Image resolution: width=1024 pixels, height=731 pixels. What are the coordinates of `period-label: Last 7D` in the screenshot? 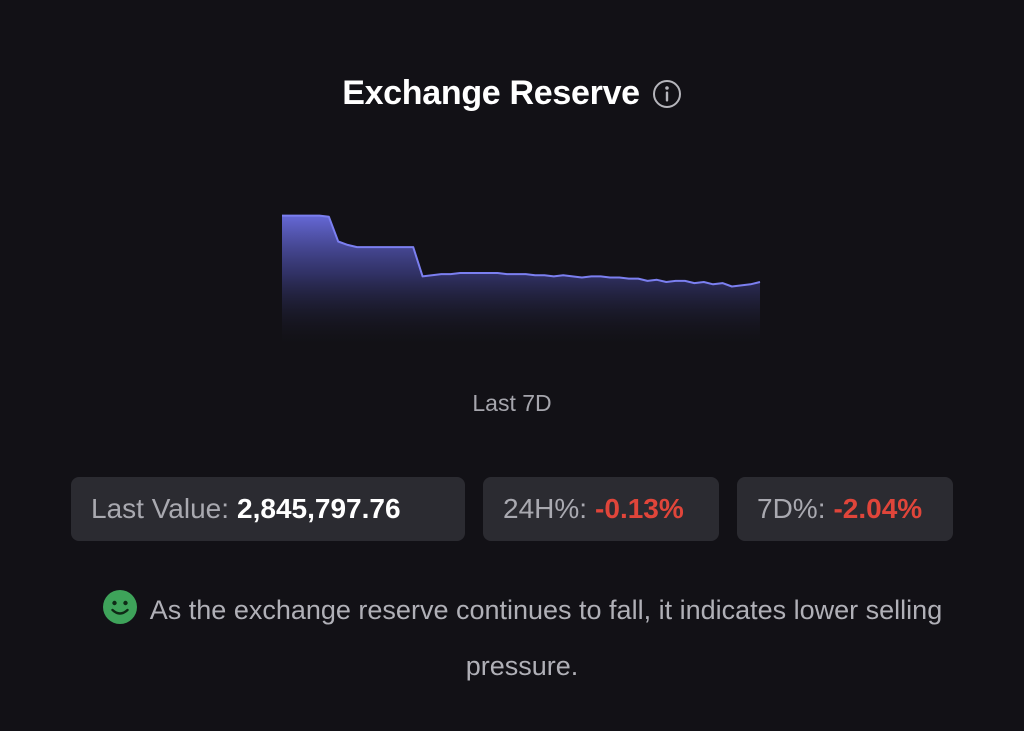 It's located at (512, 403).